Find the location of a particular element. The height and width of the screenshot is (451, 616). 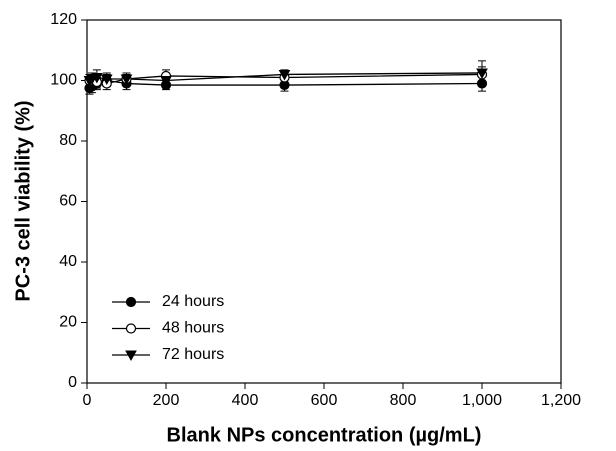

x-tick-label: 800 is located at coordinates (403, 400).